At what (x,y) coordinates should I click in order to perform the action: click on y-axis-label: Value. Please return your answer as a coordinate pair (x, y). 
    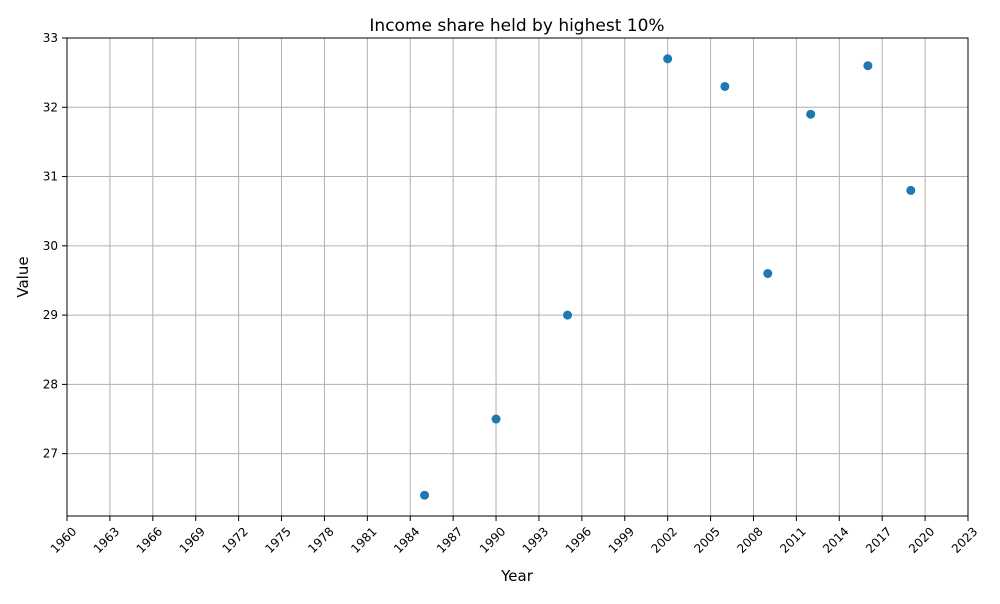
    Looking at the image, I should click on (23, 276).